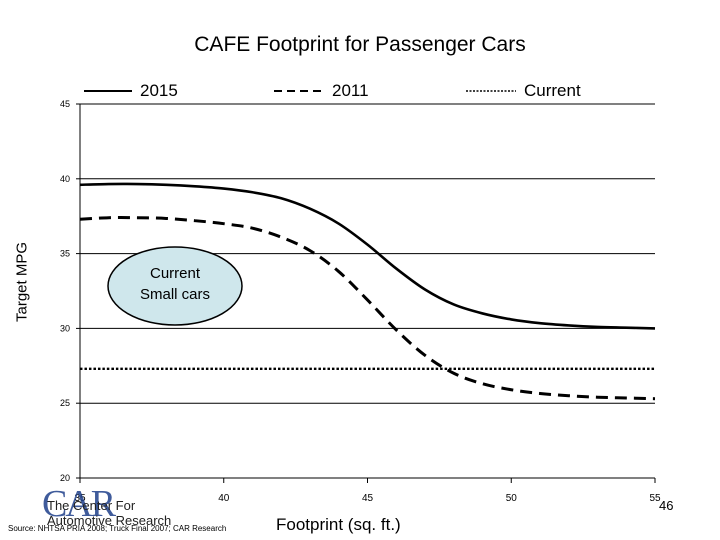 The width and height of the screenshot is (720, 540). What do you see at coordinates (109, 520) in the screenshot?
I see `organization-name-line2: Automotive Research` at bounding box center [109, 520].